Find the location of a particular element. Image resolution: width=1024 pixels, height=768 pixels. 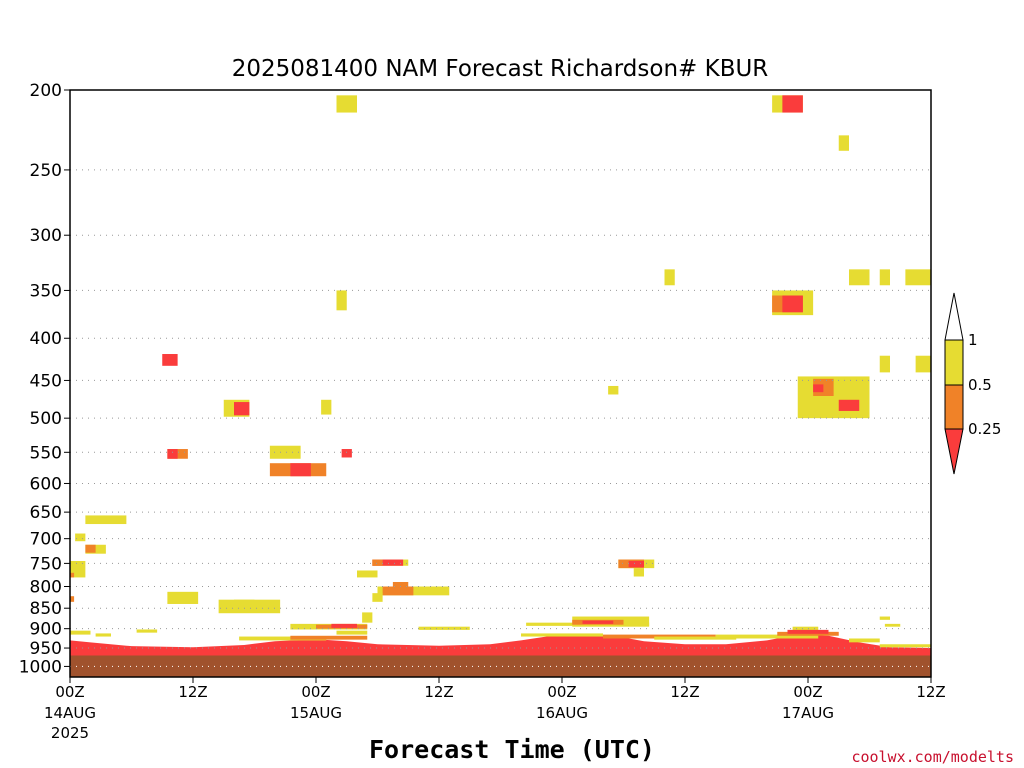

y-tick-label: 800 is located at coordinates (46, 587).